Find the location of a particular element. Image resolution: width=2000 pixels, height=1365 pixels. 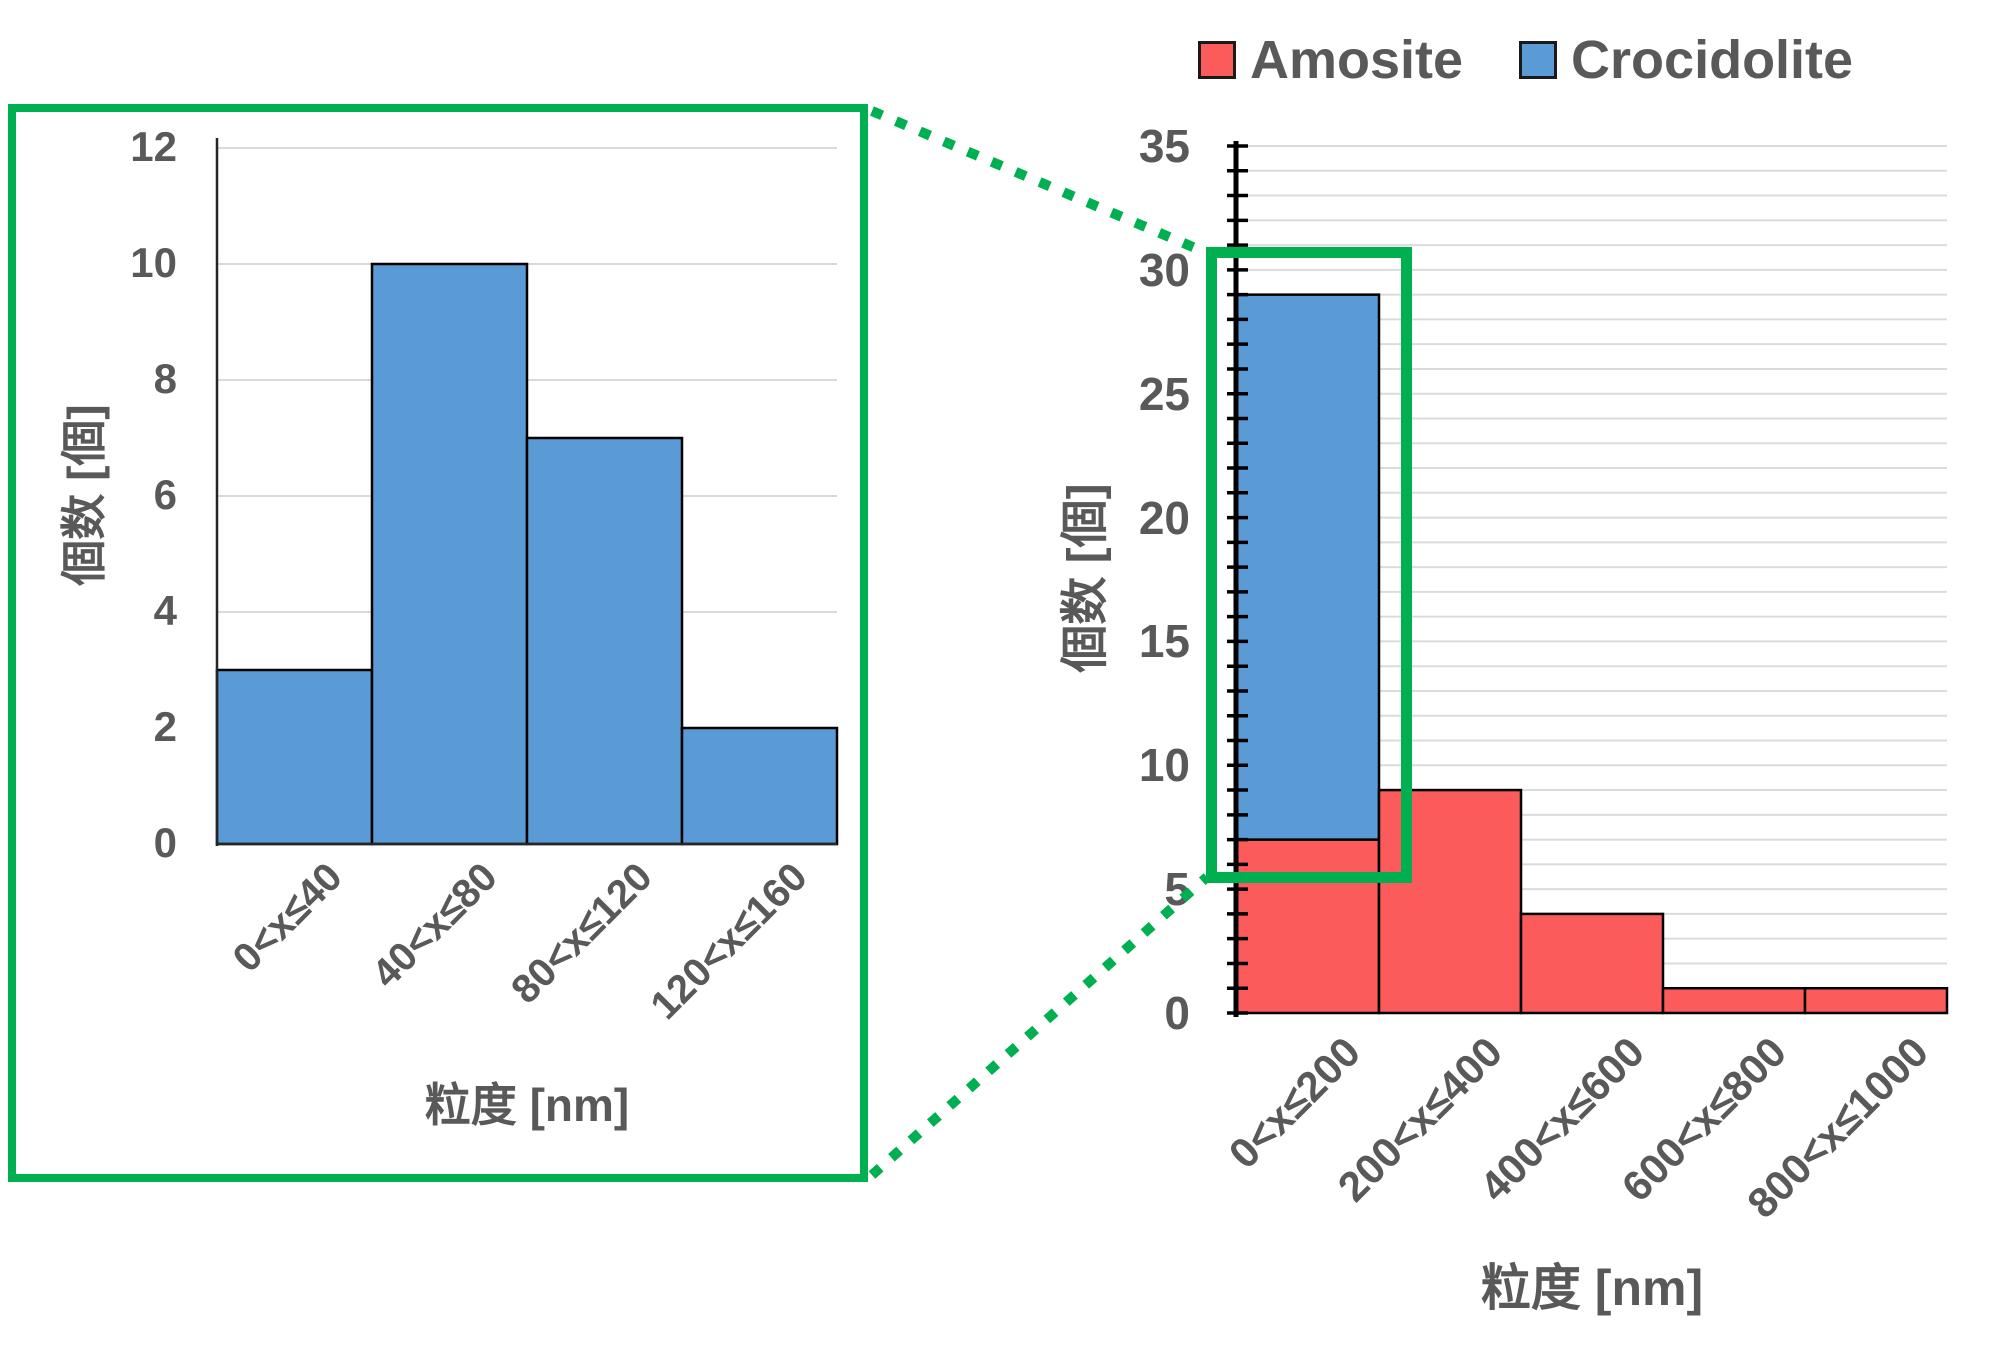

y-tick-label: 15 is located at coordinates (1164, 641).